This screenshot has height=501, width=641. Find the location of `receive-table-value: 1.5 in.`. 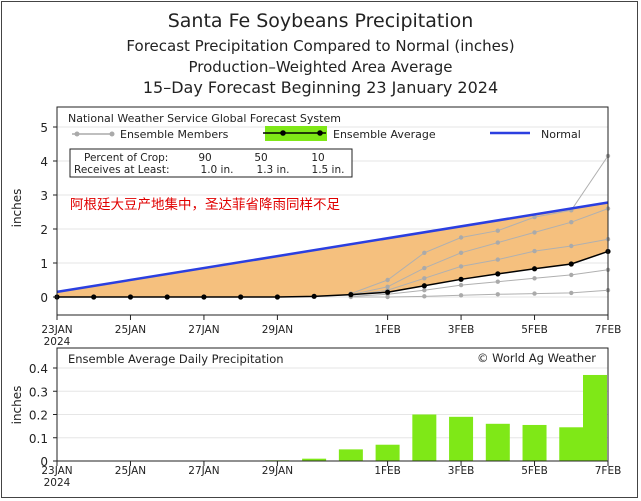

receive-table-value: 1.5 in. is located at coordinates (328, 170).